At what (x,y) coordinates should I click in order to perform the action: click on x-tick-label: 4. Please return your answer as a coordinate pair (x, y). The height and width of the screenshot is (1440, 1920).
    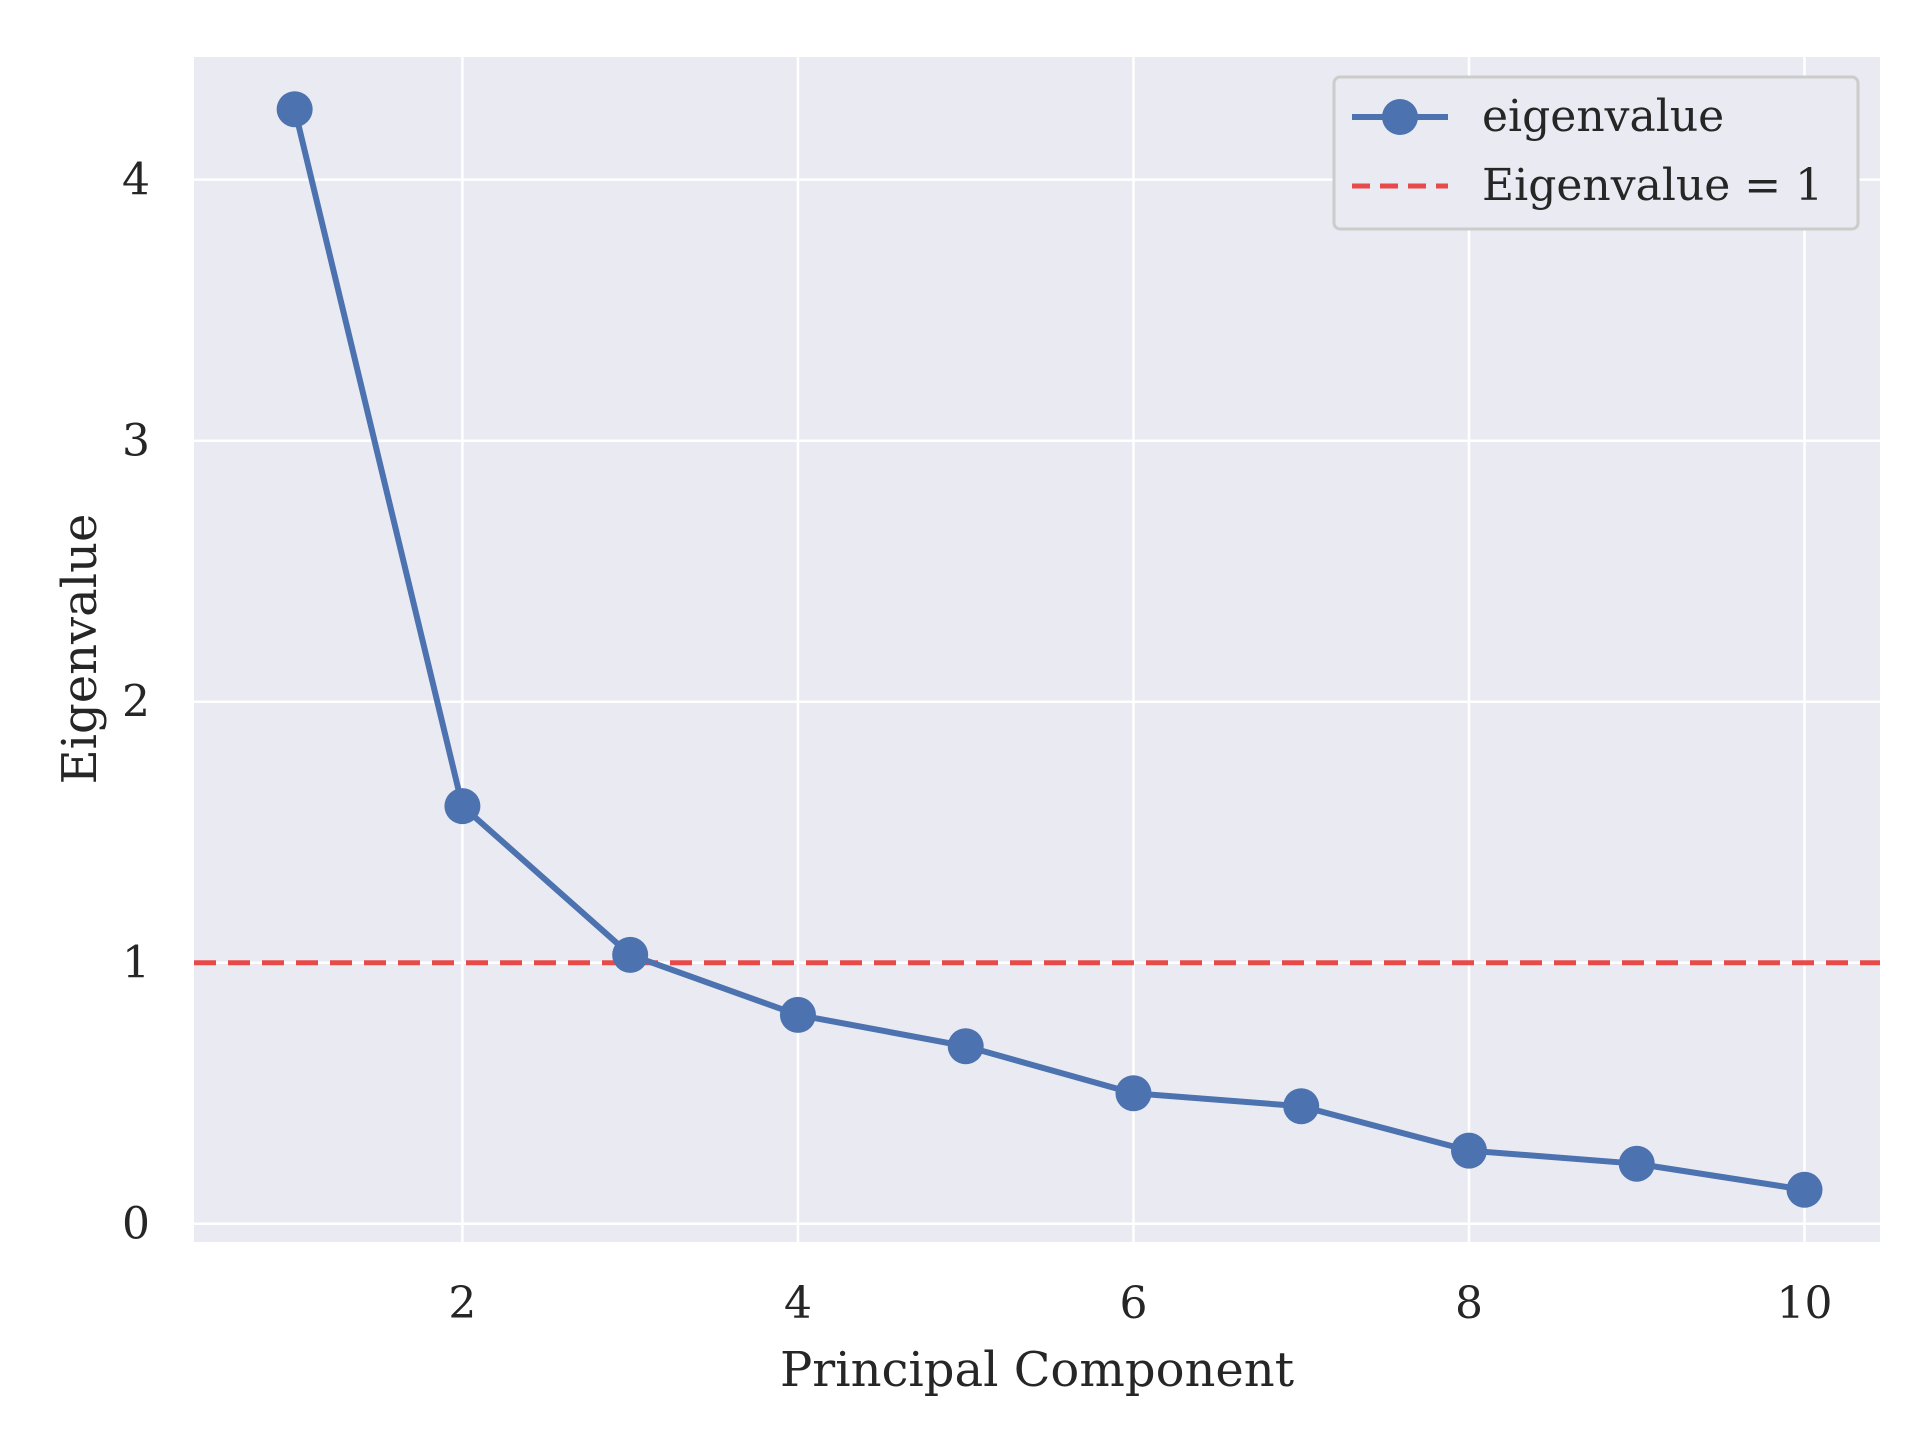
    Looking at the image, I should click on (798, 1303).